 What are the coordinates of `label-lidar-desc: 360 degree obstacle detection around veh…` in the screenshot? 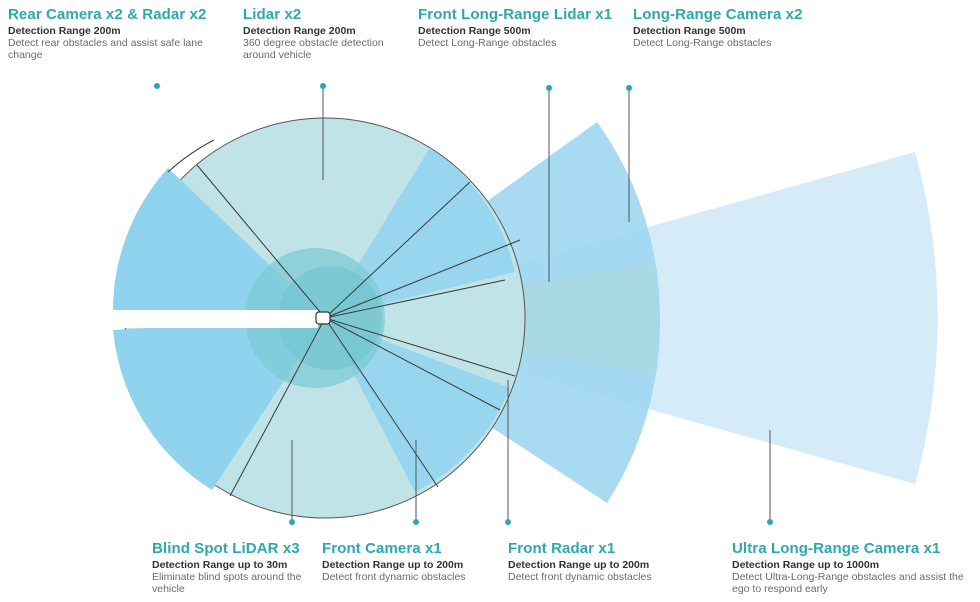 It's located at (313, 49).